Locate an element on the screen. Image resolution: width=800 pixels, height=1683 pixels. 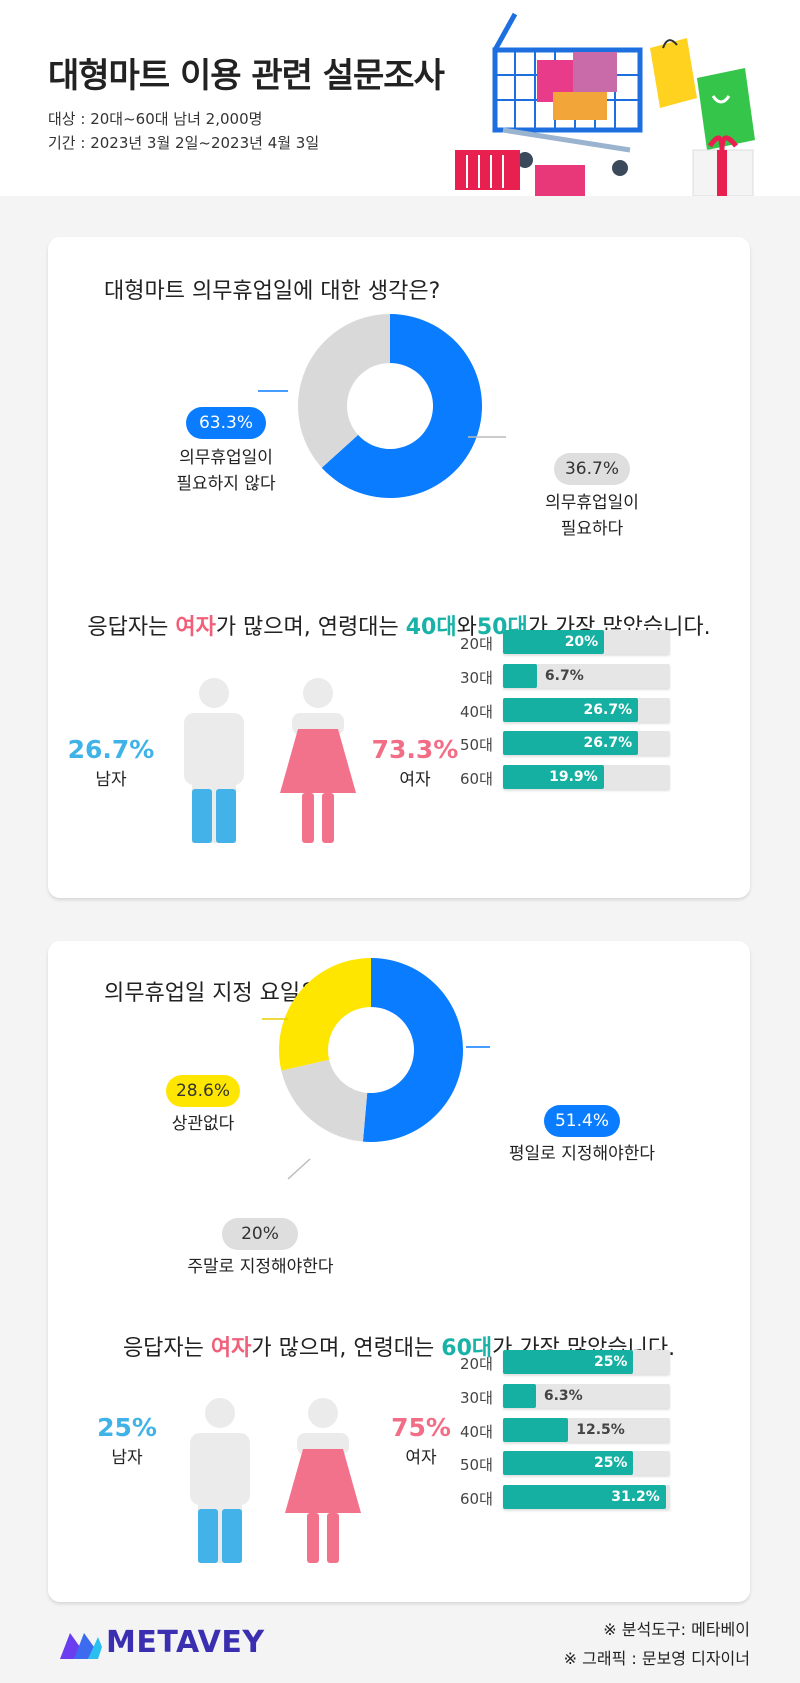
female-percent: 75% is located at coordinates (421, 1427).